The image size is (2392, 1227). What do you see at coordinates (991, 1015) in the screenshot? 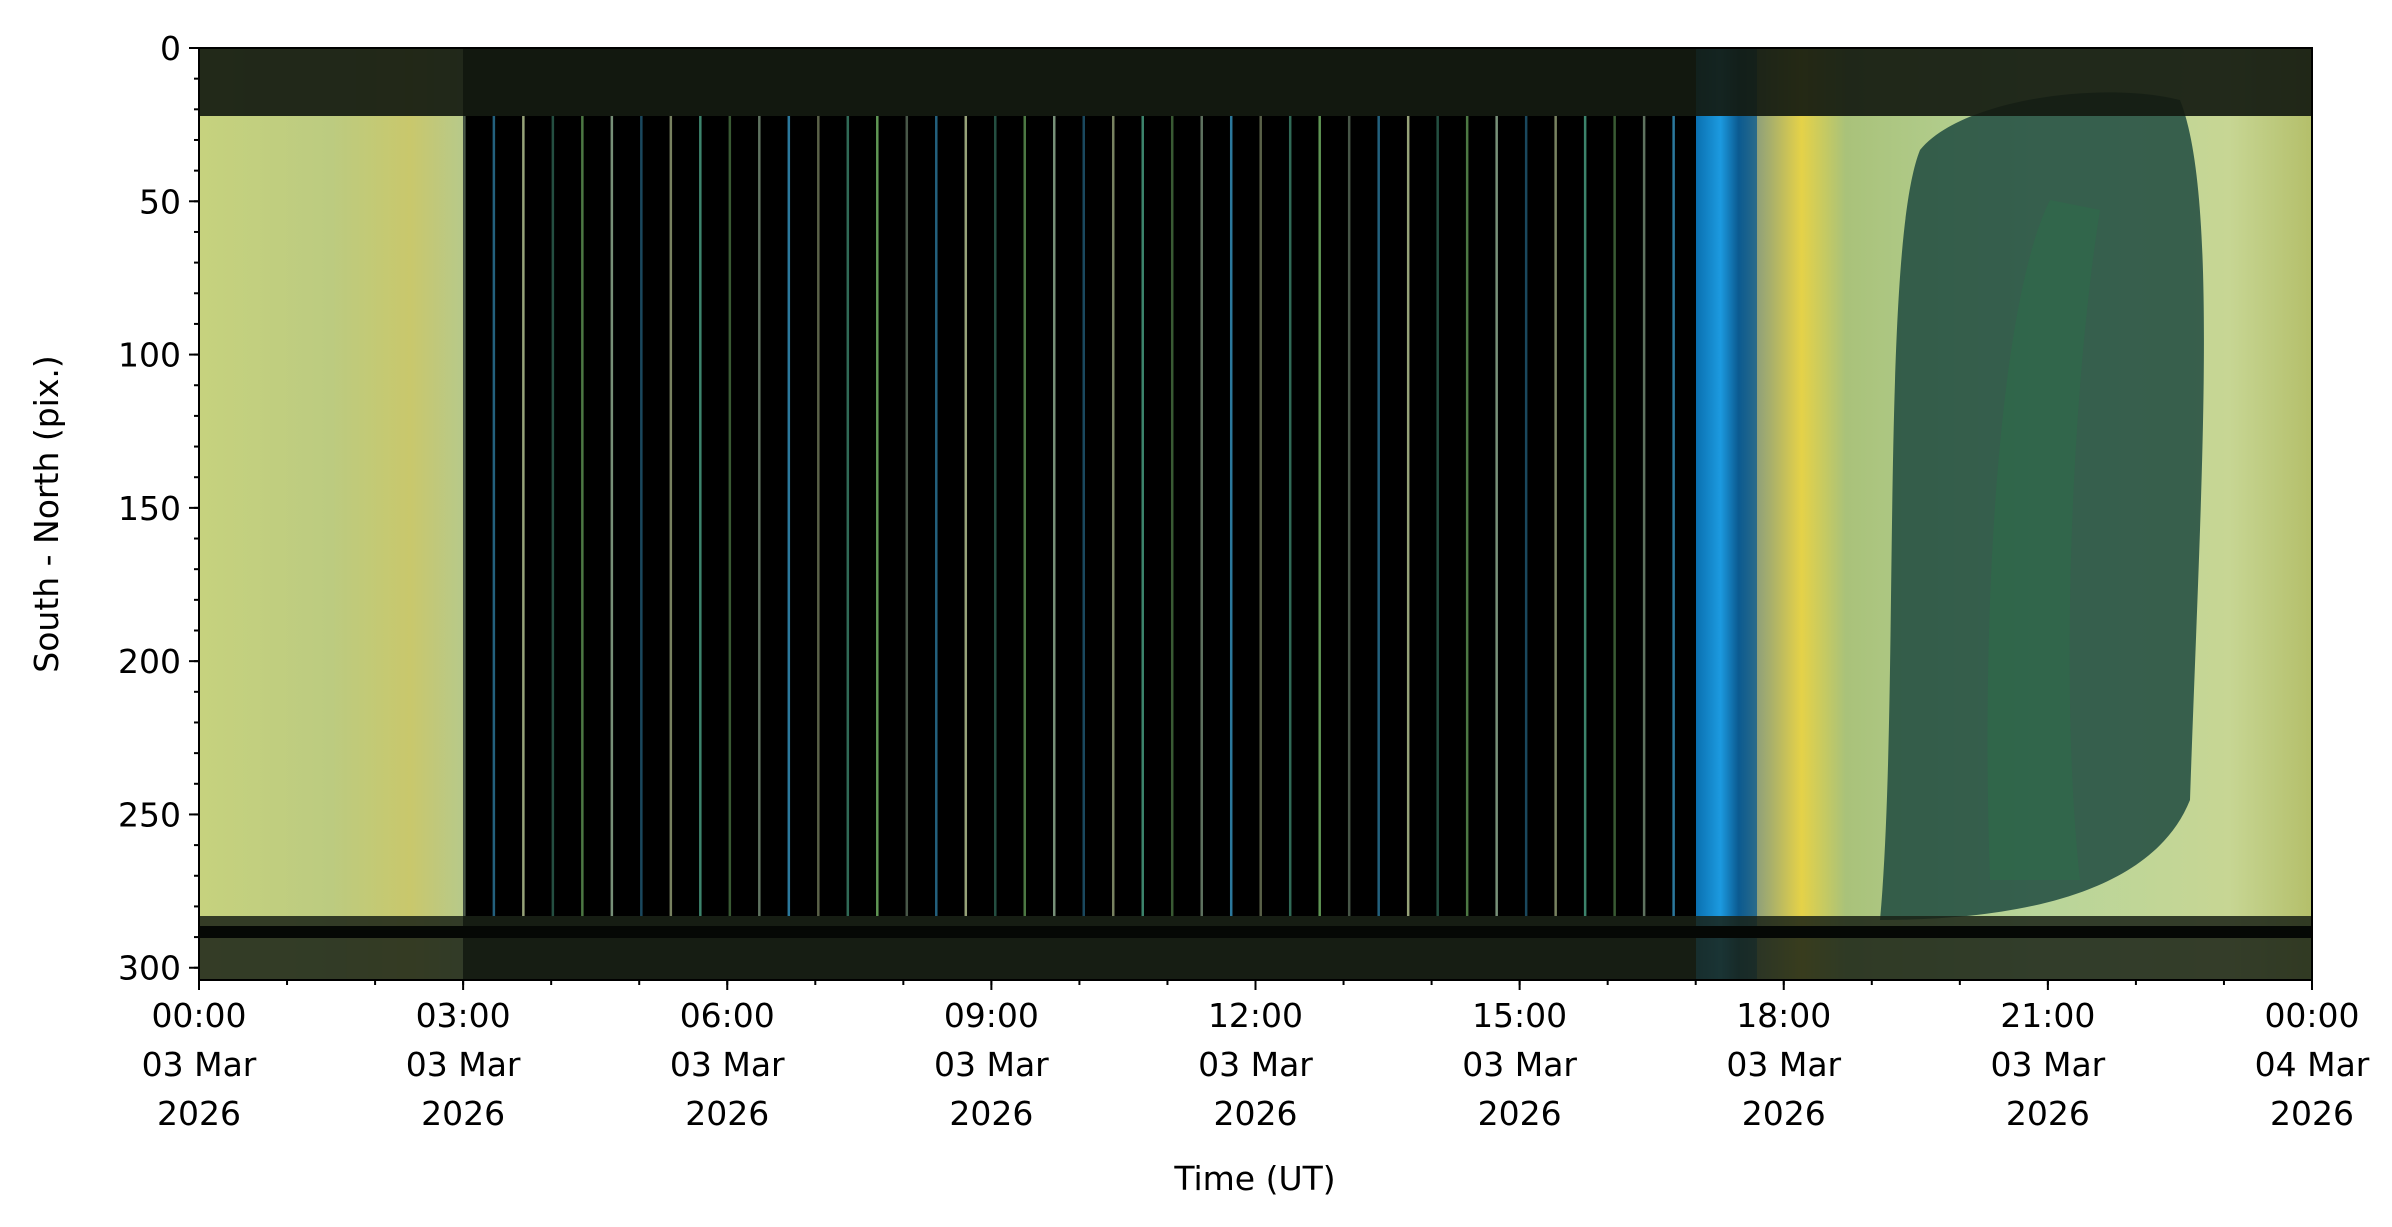
I see `x-tick-label: 09:00` at bounding box center [991, 1015].